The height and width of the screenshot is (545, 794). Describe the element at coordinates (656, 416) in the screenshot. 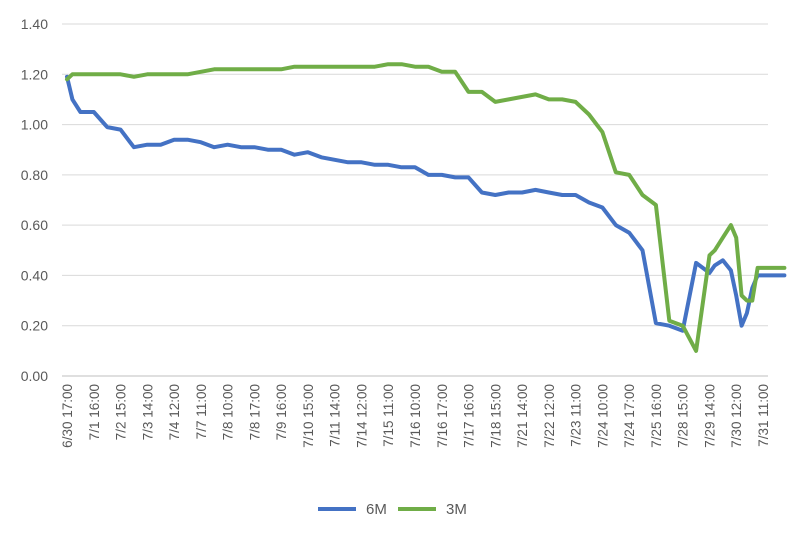

I see `x-tick-label: 7/25 16:00` at that location.